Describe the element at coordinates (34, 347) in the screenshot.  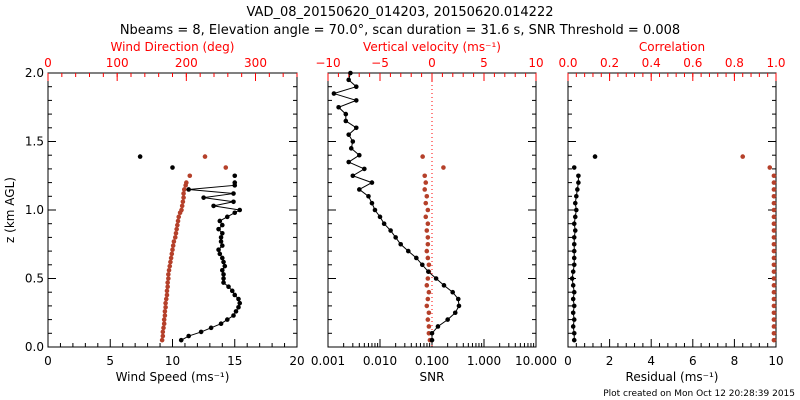
I see `y-tick-label: 0.0` at that location.